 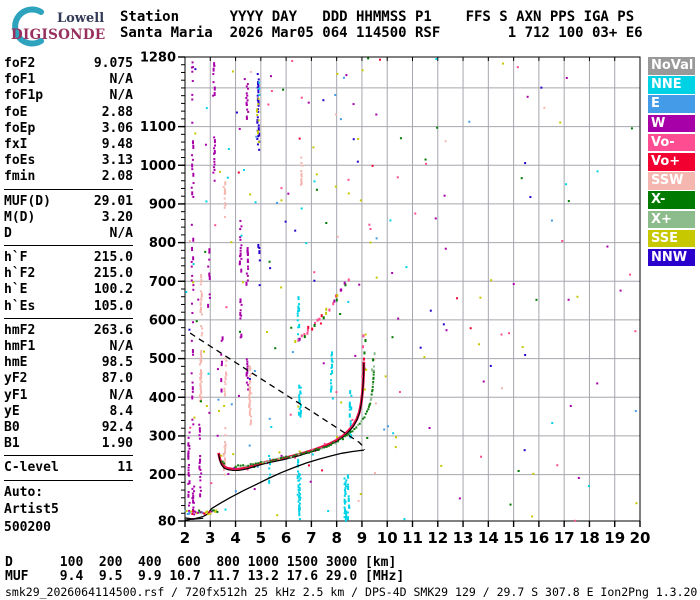 I want to click on param-value: N/A, so click(x=121, y=80).